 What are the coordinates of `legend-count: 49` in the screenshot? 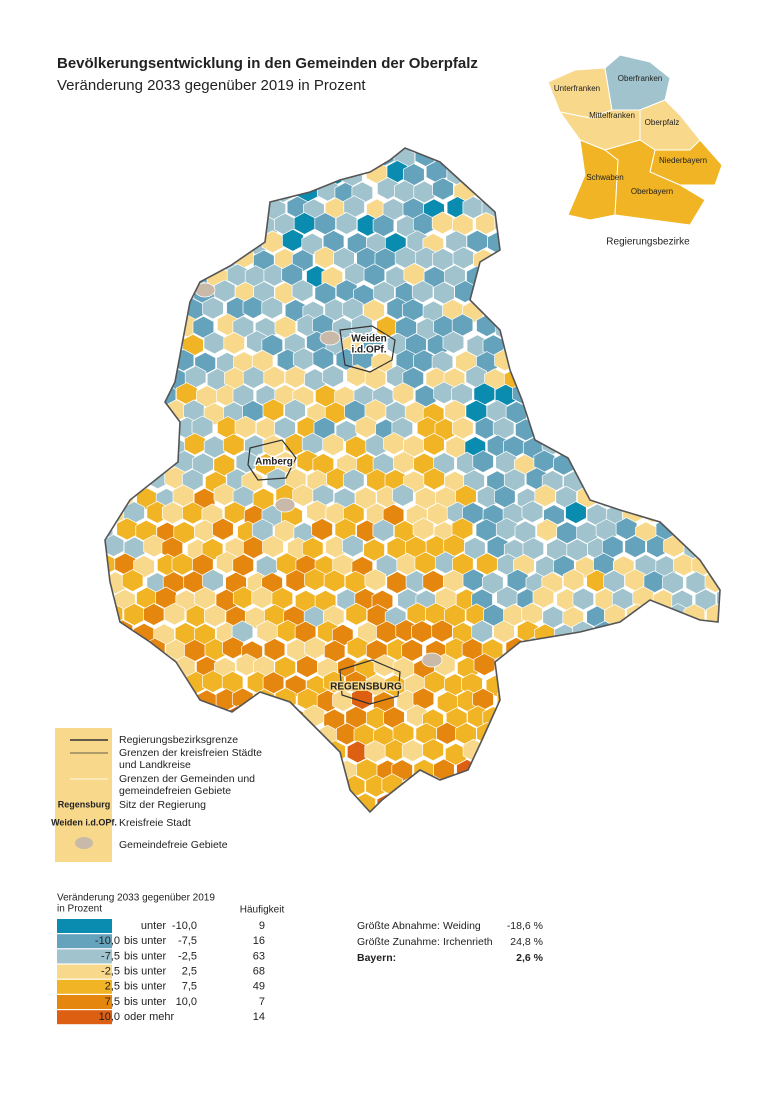 It's located at (259, 987).